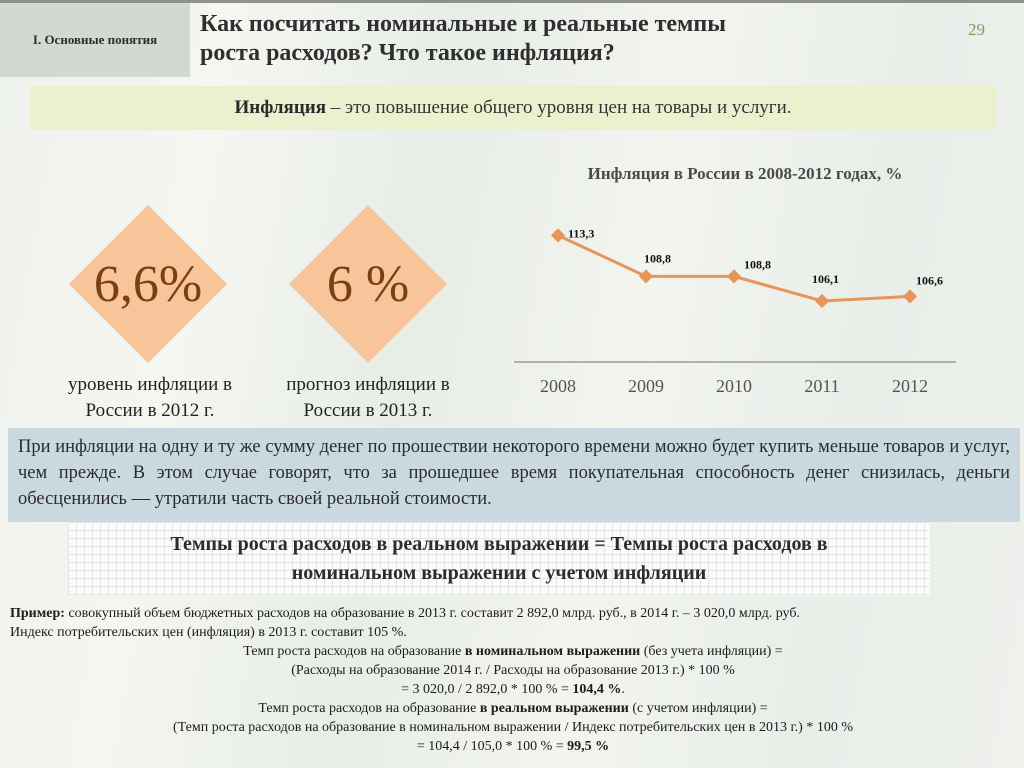 The image size is (1024, 768). I want to click on page-number: 29, so click(976, 29).